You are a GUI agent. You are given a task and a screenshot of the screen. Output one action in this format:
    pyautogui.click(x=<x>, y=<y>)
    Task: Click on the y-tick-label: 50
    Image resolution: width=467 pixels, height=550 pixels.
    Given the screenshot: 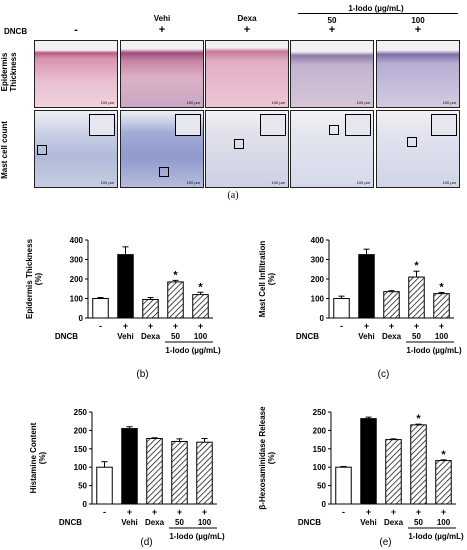 What is the action you would take?
    pyautogui.click(x=321, y=486)
    